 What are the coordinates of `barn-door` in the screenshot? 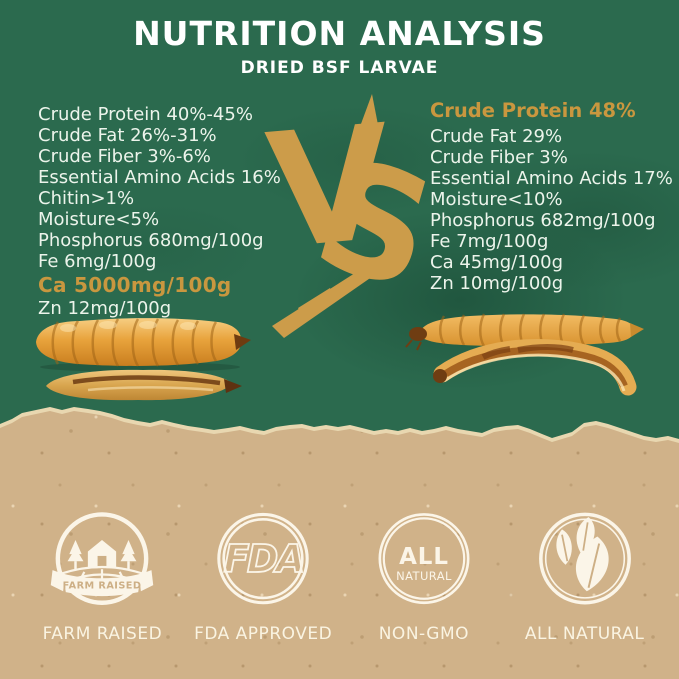 It's located at (102, 562).